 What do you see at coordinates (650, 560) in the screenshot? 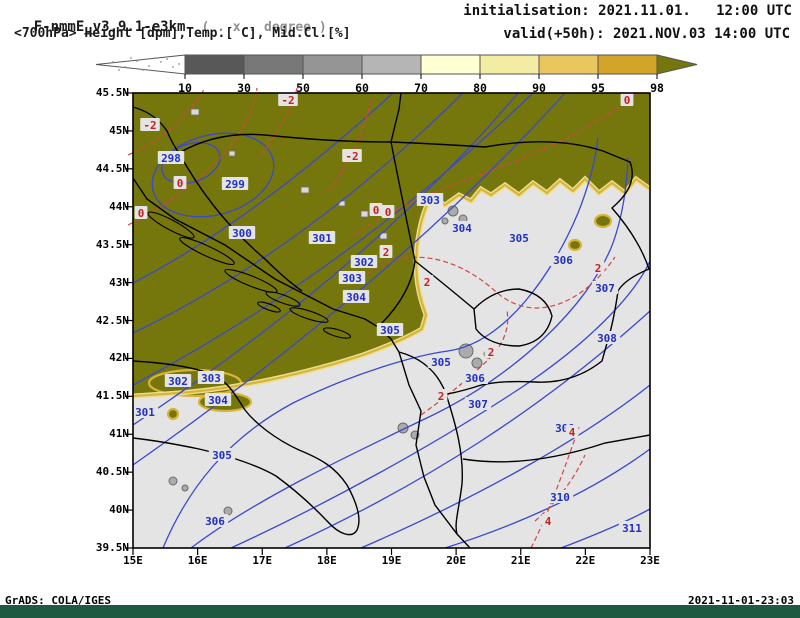
I see `lon-label: 23E` at bounding box center [650, 560].